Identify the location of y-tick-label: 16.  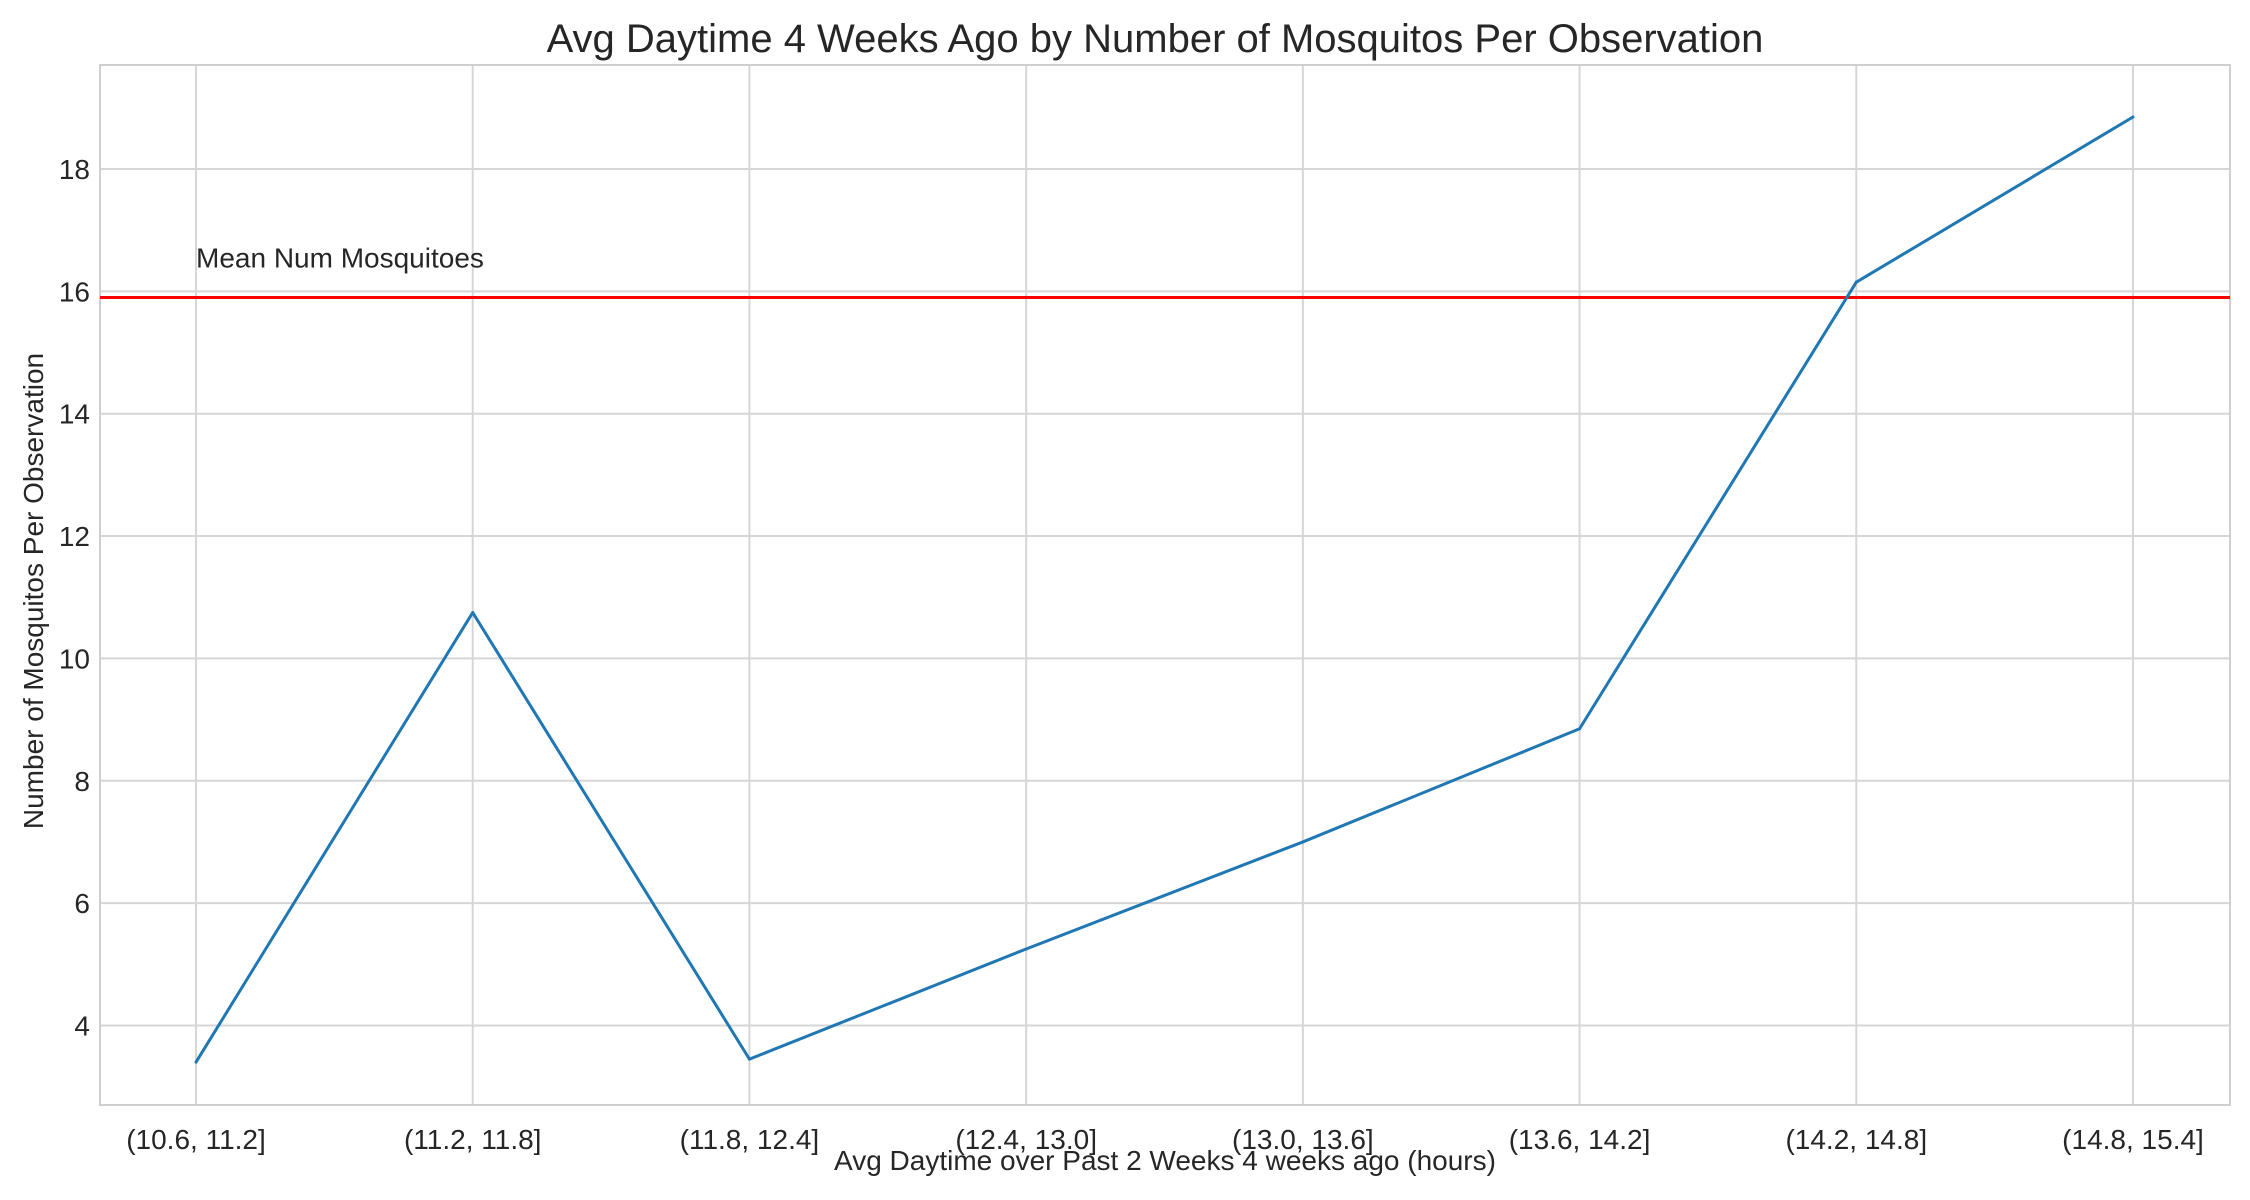
(74, 291).